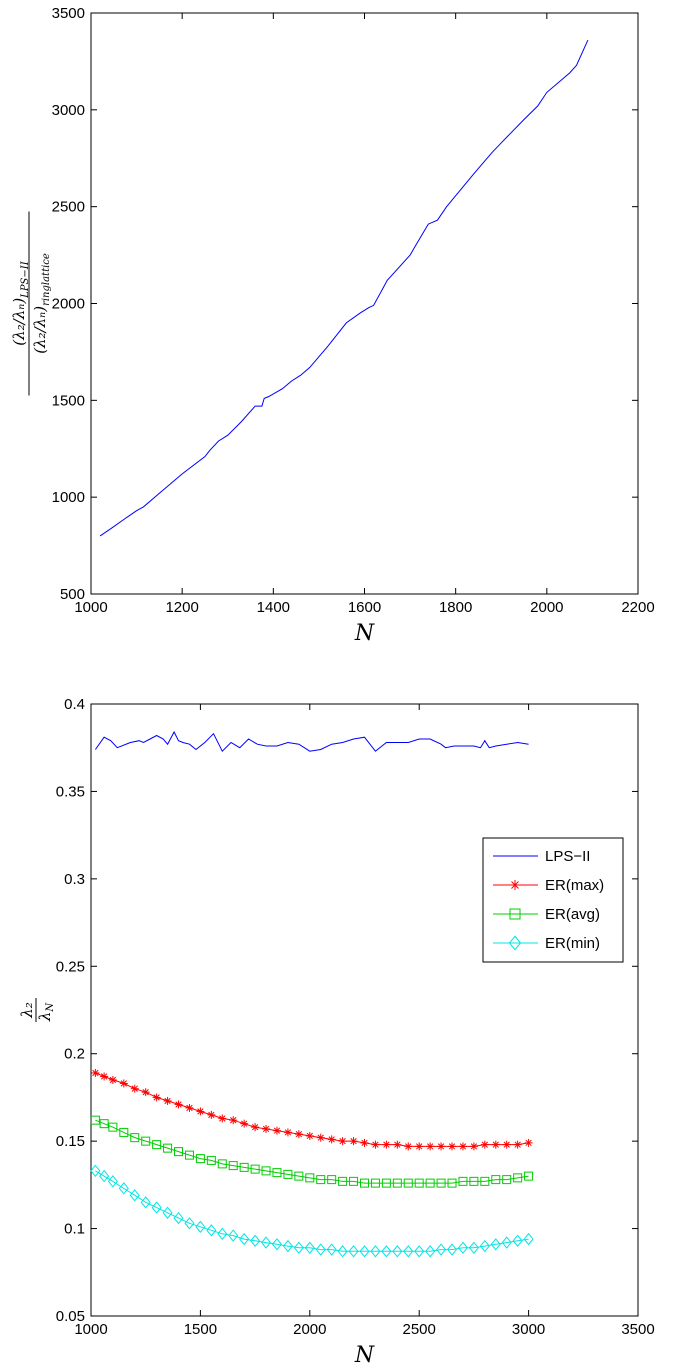 This screenshot has width=685, height=1369. Describe the element at coordinates (74, 704) in the screenshot. I see `y-tick-label: 0.4` at that location.